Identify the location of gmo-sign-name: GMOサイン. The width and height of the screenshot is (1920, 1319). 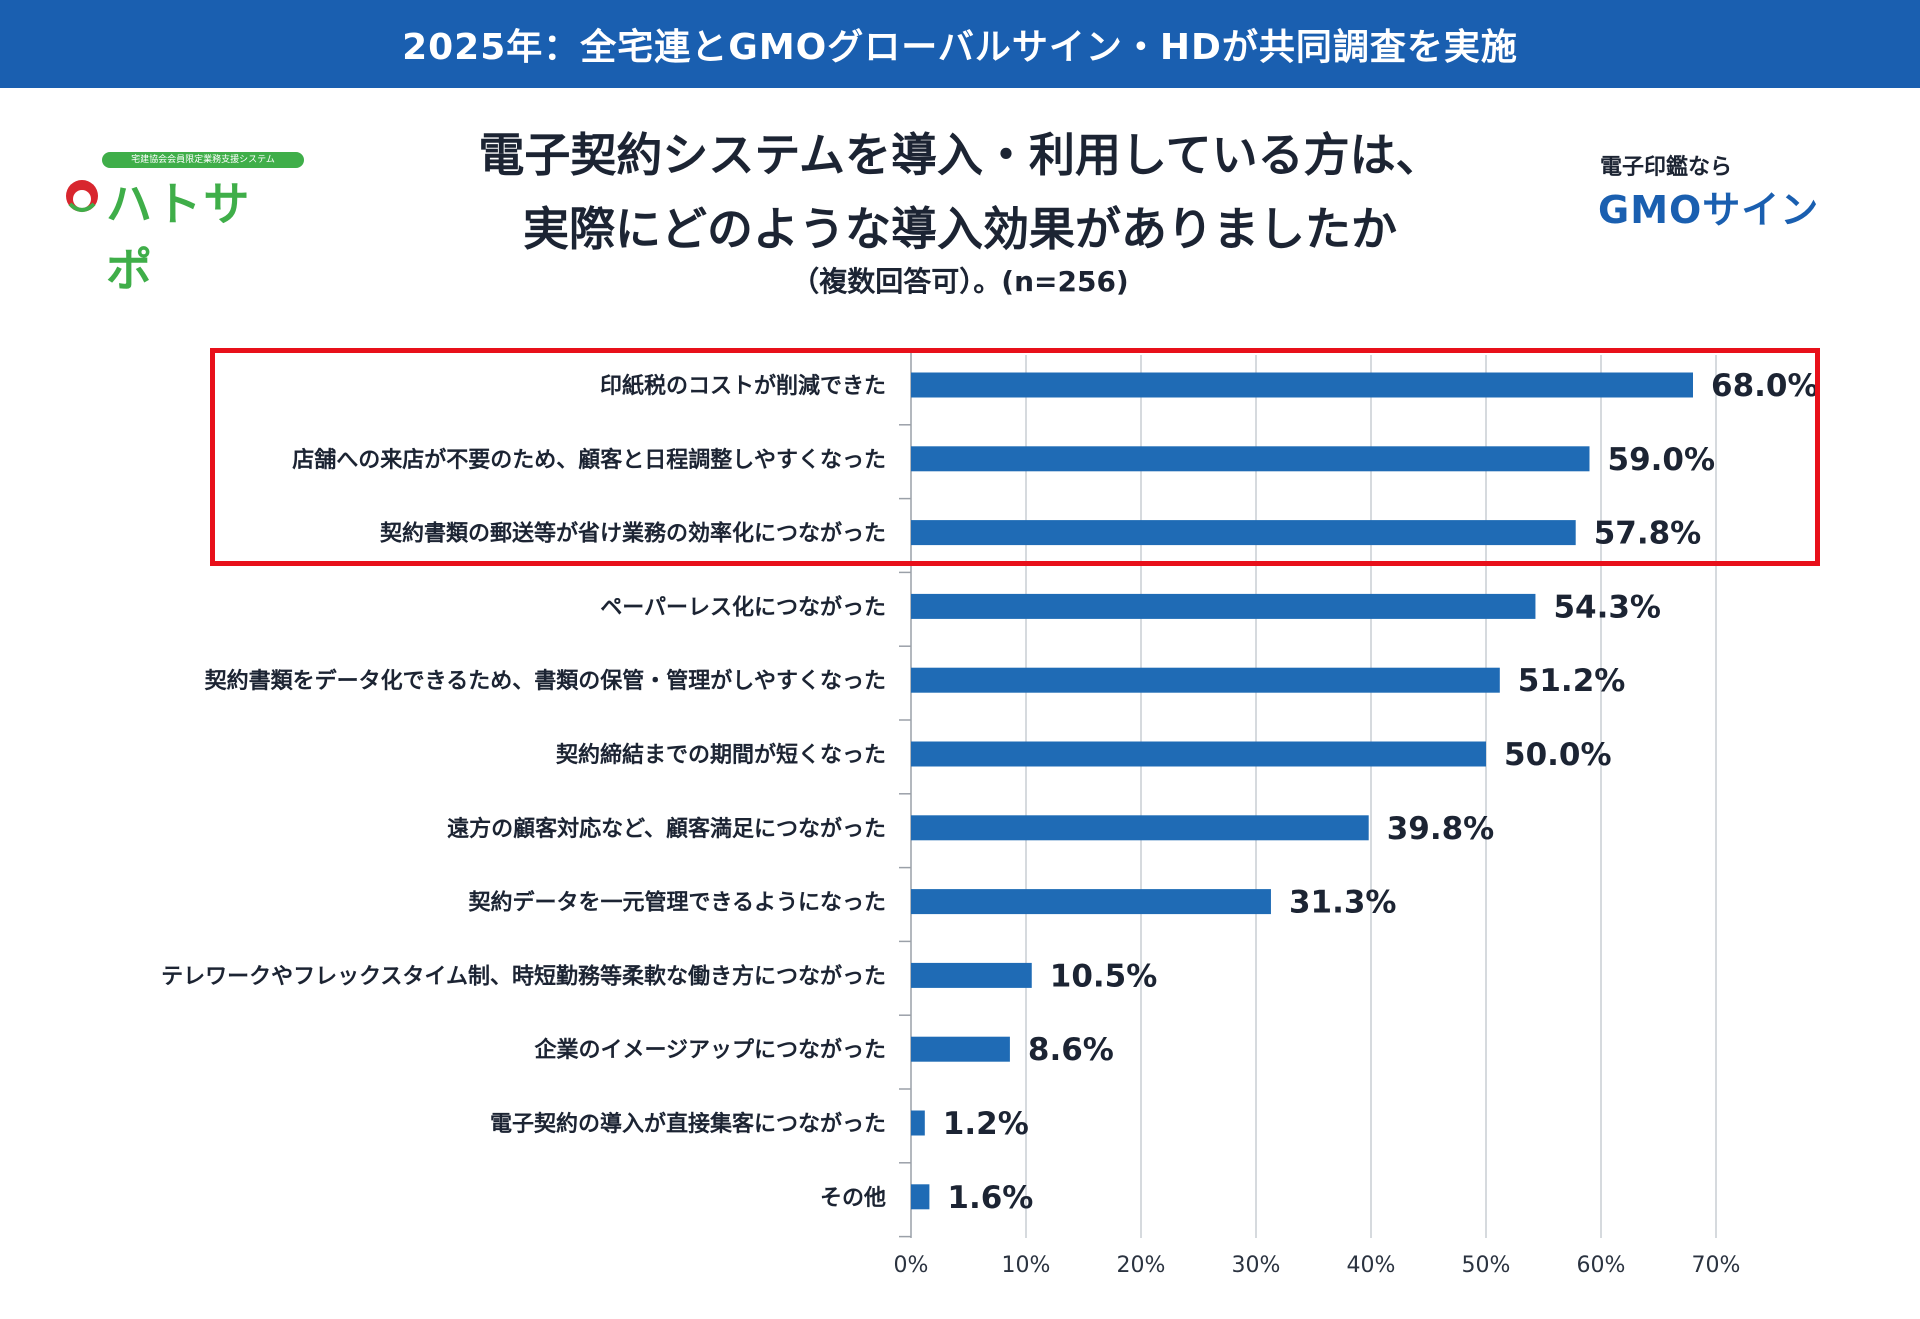
(1709, 210).